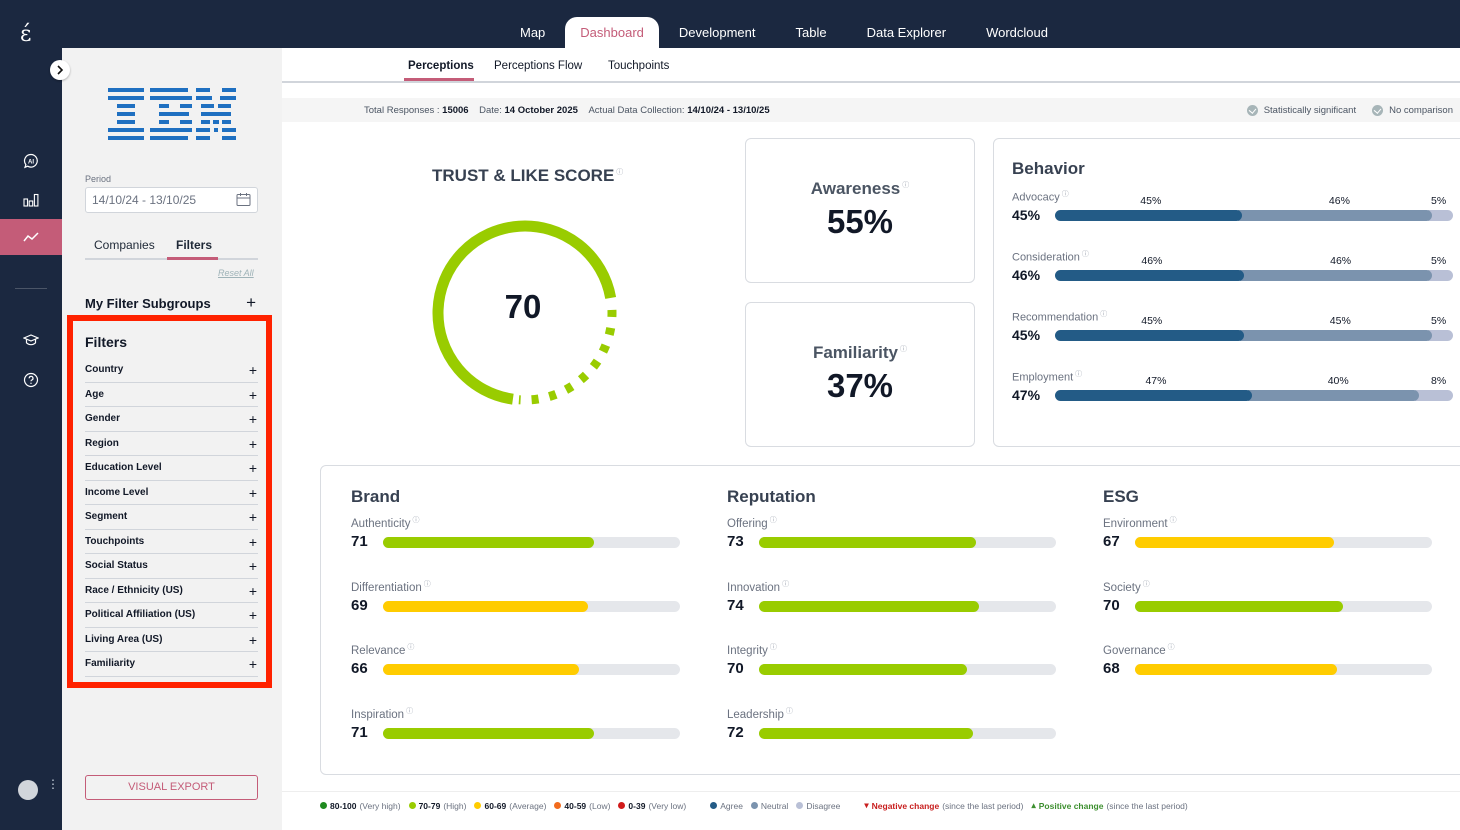 The image size is (1460, 830). Describe the element at coordinates (538, 66) in the screenshot. I see `subtab-perceptions-flow: Perceptions Flow` at that location.